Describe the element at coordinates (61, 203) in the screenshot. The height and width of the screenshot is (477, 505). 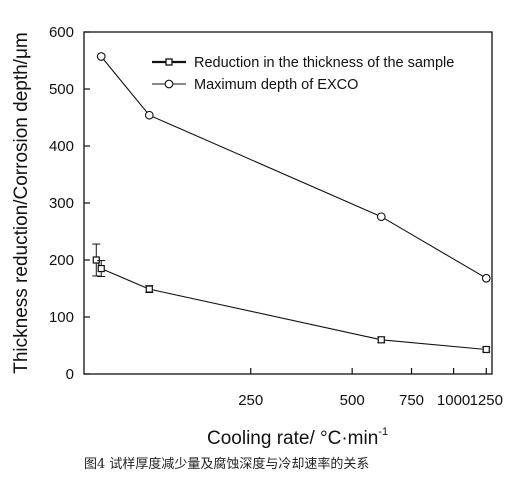
I see `y-tick-label: 300` at that location.